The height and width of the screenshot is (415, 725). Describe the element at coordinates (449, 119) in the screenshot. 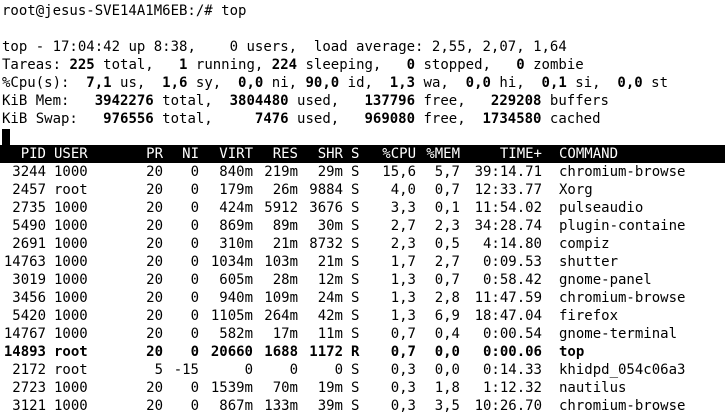

I see `swap-free-label: free,` at that location.